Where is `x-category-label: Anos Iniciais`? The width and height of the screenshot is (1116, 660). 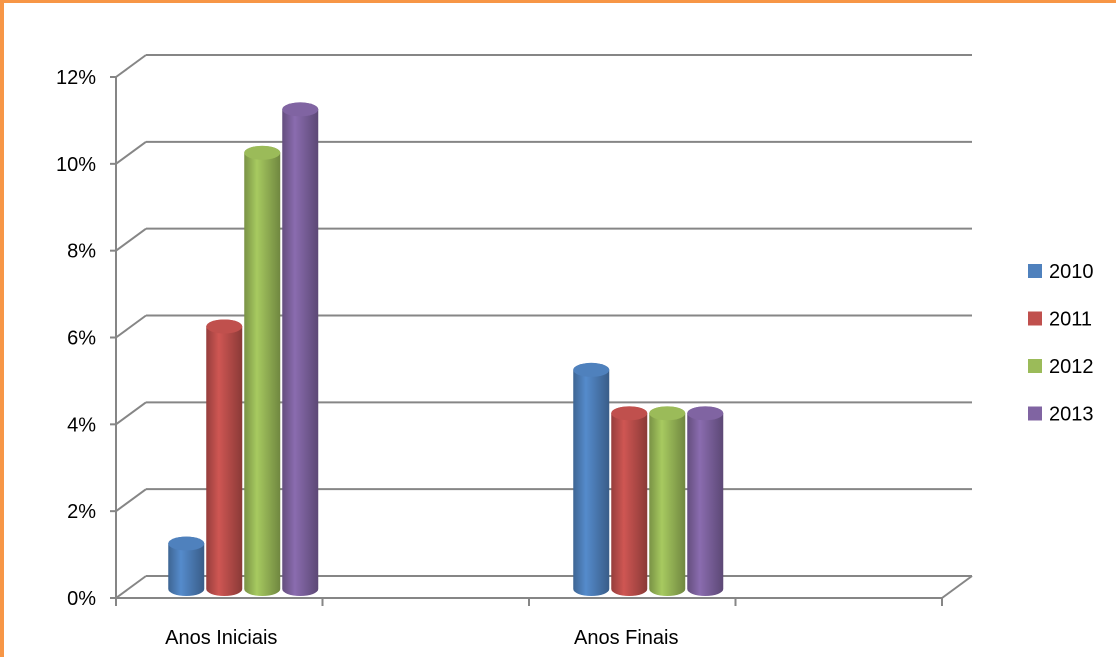
x-category-label: Anos Iniciais is located at coordinates (221, 638).